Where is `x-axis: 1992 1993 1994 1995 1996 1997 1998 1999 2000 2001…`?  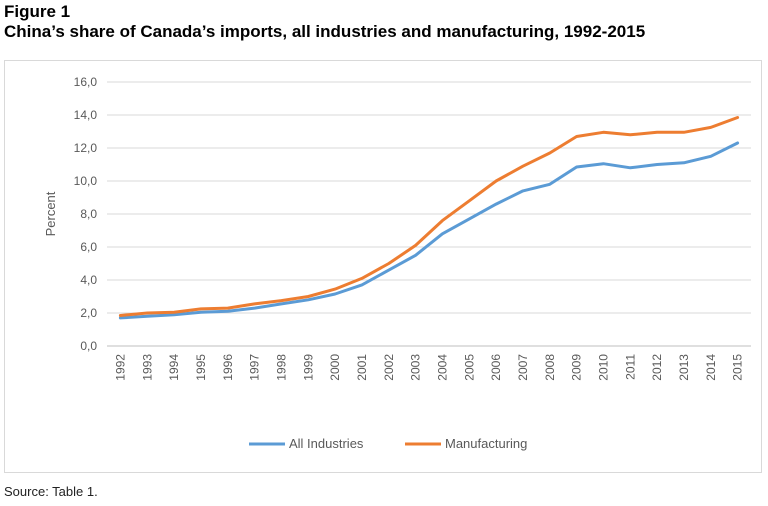
x-axis: 1992 1993 1994 1995 1996 1997 1998 1999 2000 2001… is located at coordinates (428, 367).